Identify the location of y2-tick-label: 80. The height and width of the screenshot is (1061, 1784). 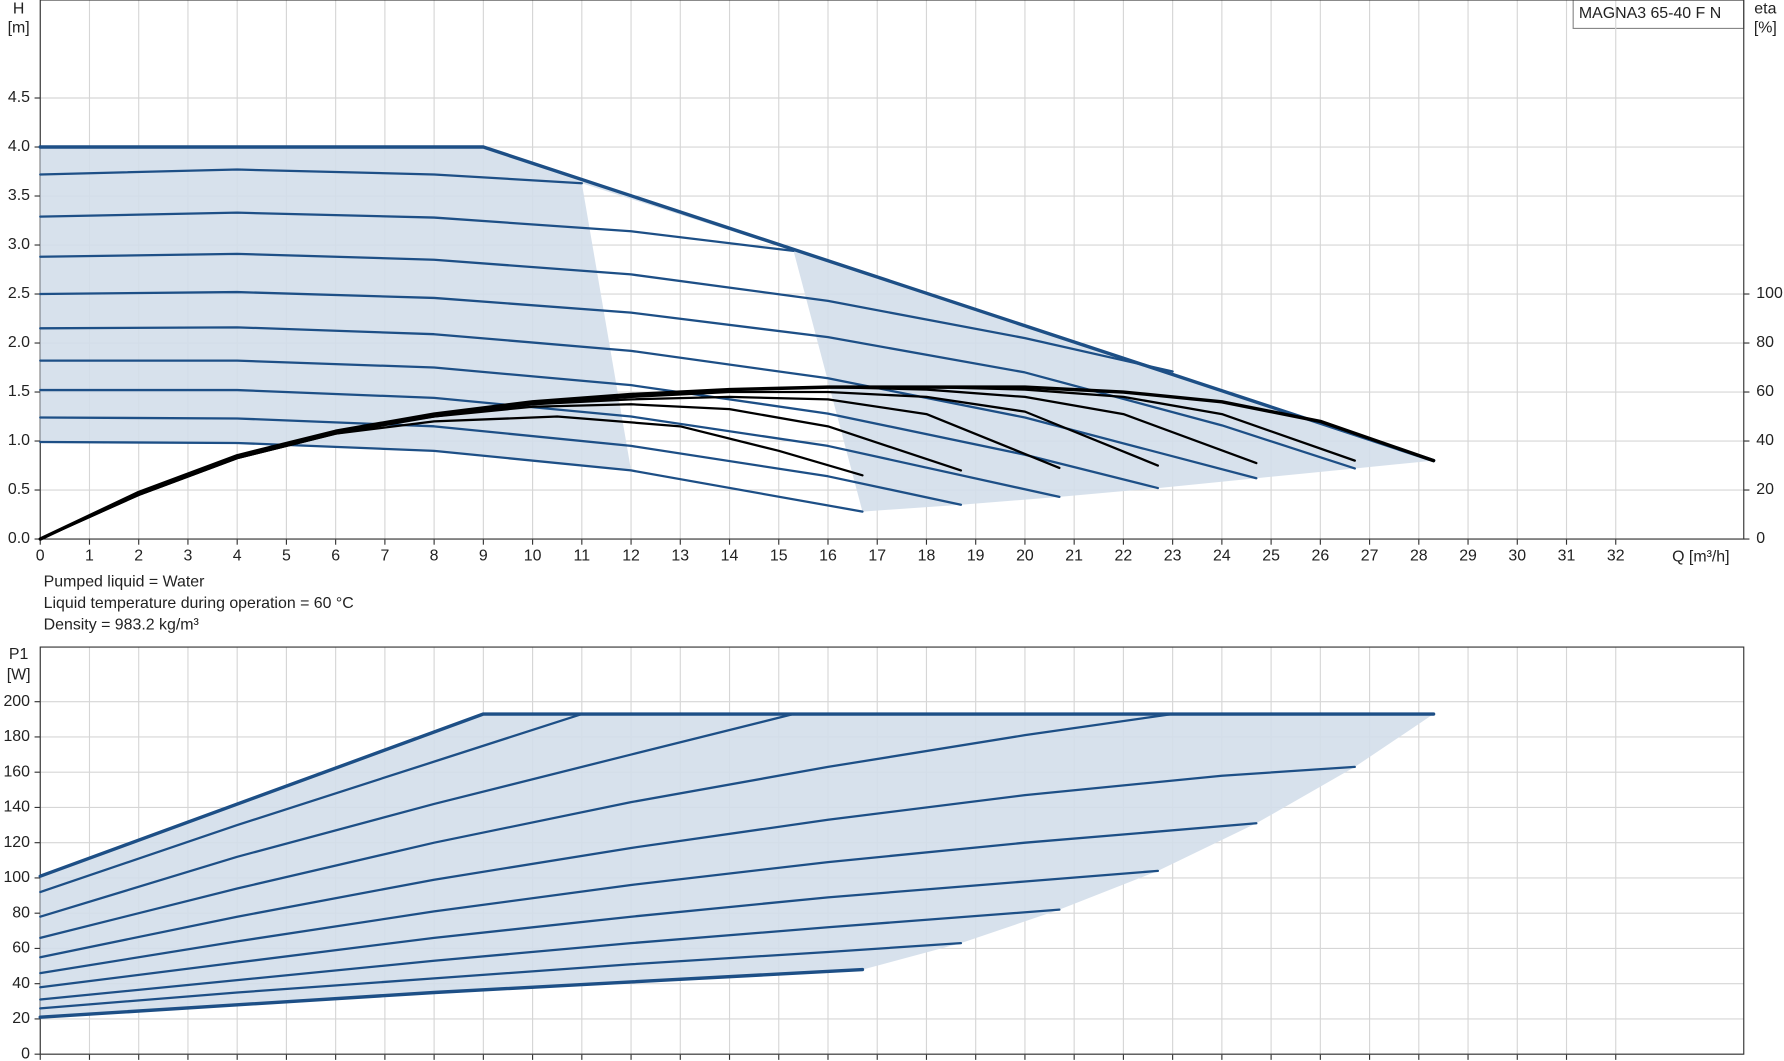
(1765, 342).